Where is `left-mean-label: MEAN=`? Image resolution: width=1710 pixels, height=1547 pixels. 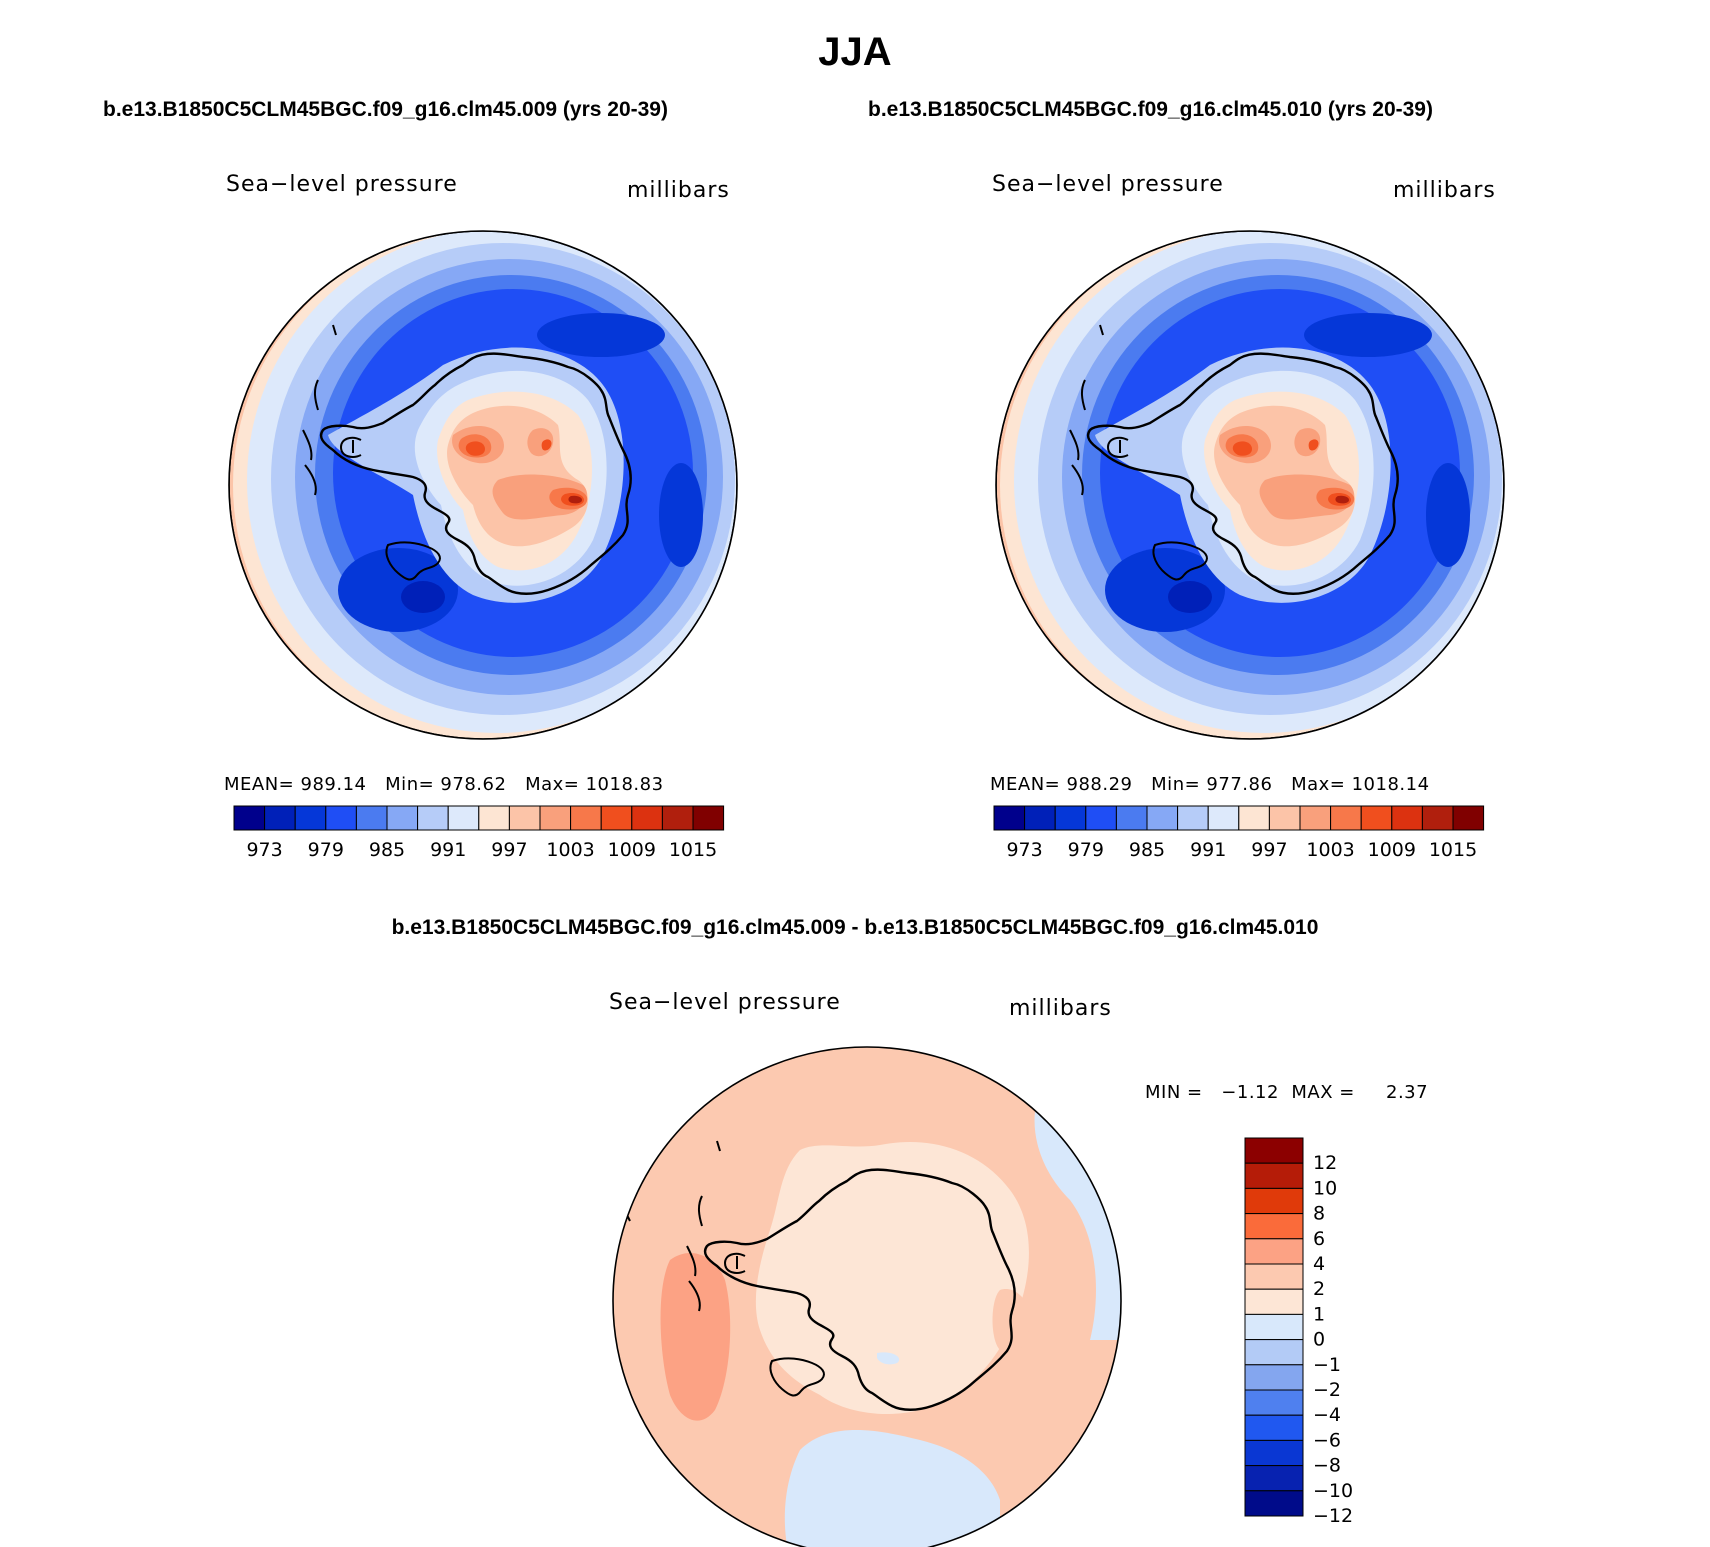 left-mean-label: MEAN= is located at coordinates (259, 784).